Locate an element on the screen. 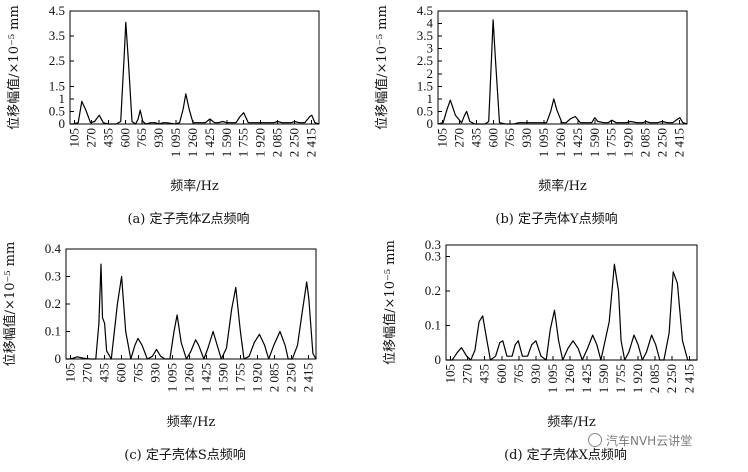 This screenshot has width=748, height=472. figure-caption: (d) 定子壳体X点频响 is located at coordinates (565, 455).